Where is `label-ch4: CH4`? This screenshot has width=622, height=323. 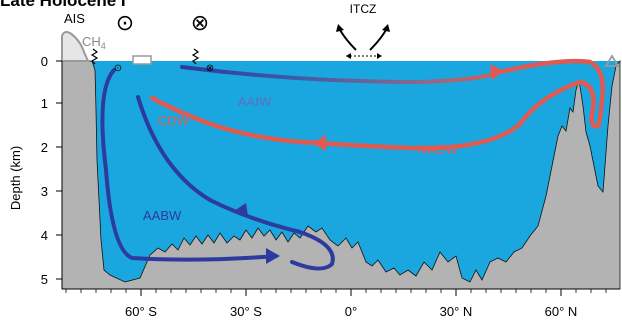
label-ch4: CH4 is located at coordinates (94, 42).